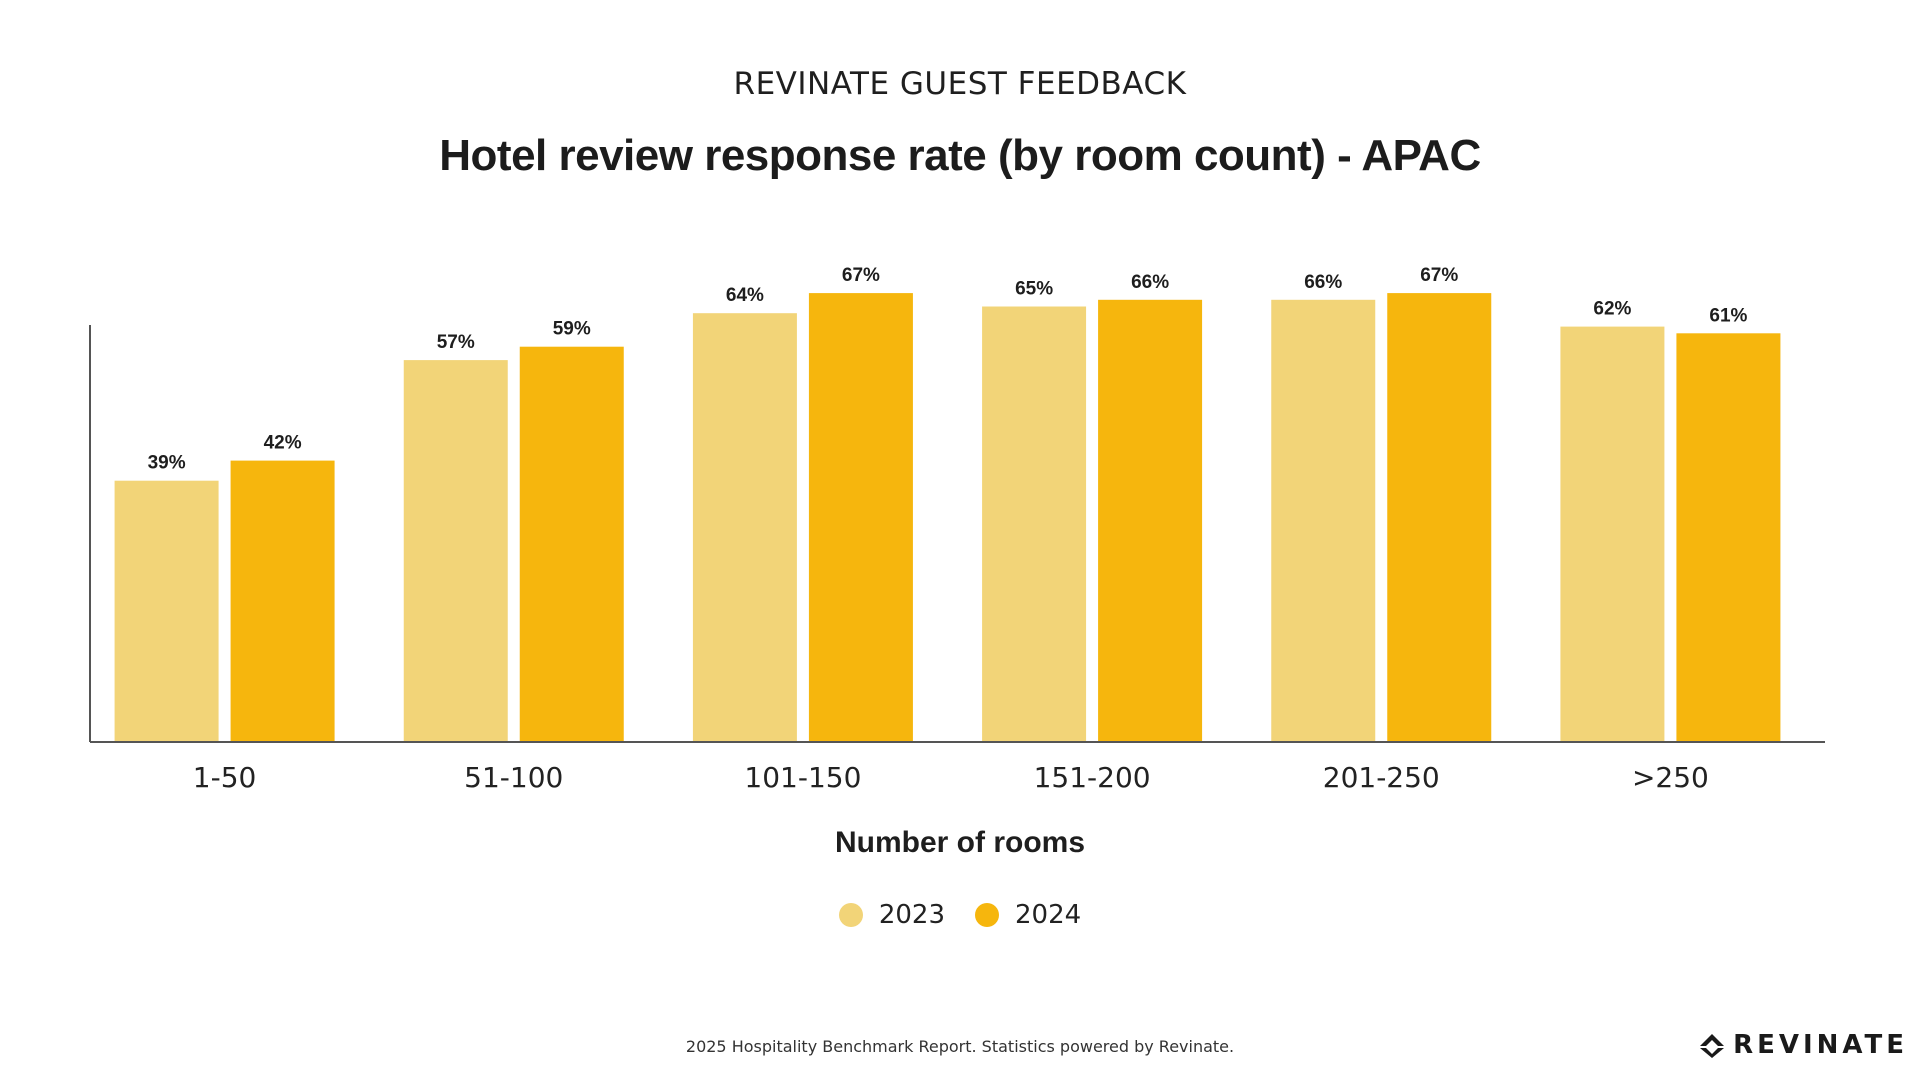 This screenshot has height=1080, width=1920. I want to click on legend-item-2024: 2024, so click(1028, 915).